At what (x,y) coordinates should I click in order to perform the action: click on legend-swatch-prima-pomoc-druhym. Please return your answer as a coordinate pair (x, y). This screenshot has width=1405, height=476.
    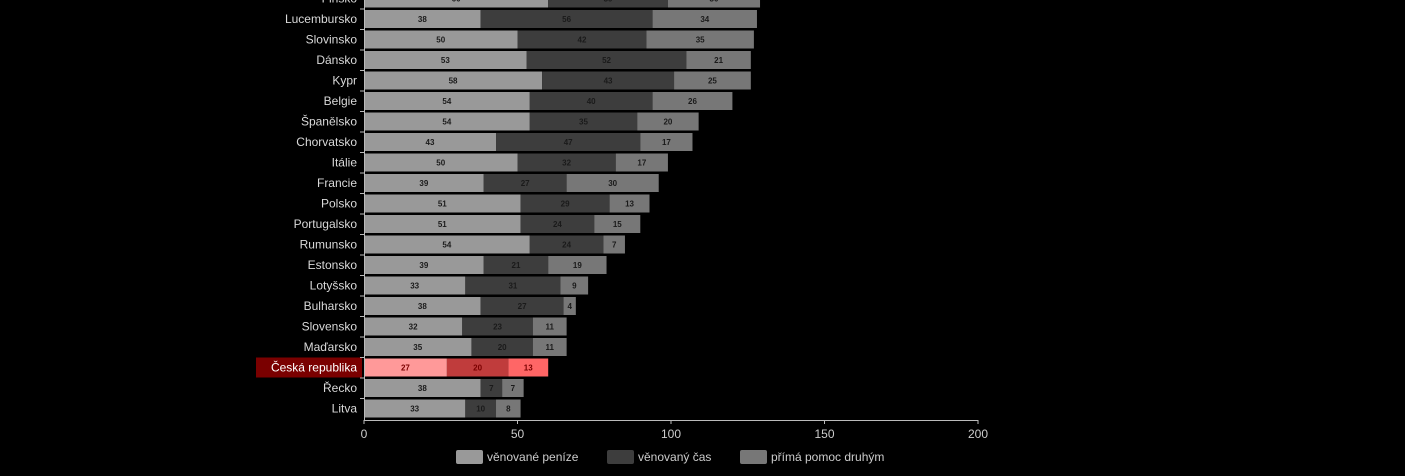
    Looking at the image, I should click on (753, 457).